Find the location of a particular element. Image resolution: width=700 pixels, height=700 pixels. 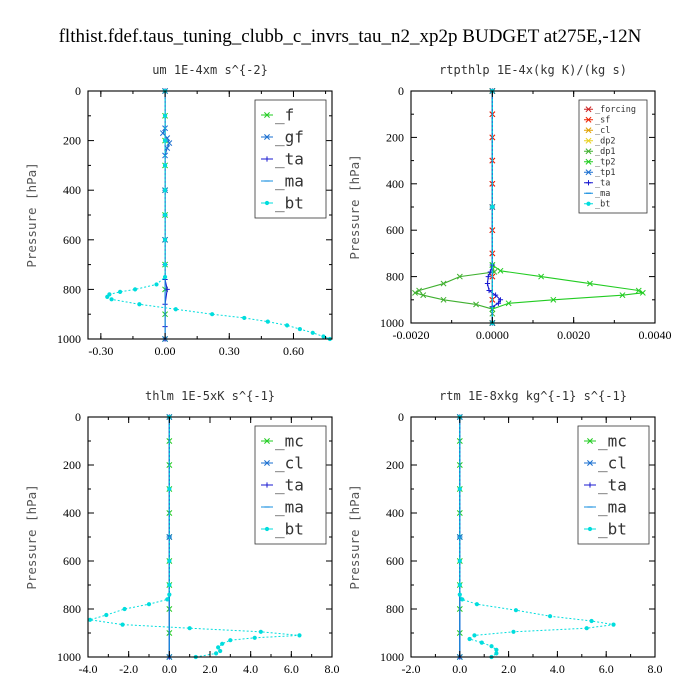

y-tick-label: 800 is located at coordinates (72, 289).